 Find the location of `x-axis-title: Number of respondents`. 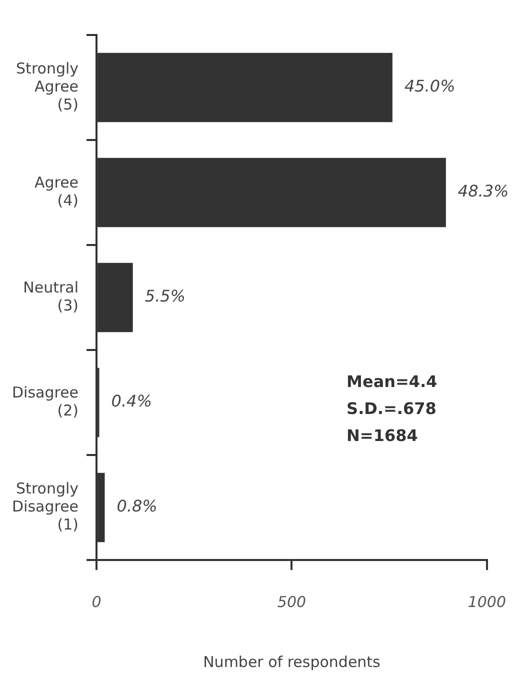

x-axis-title: Number of respondents is located at coordinates (292, 661).